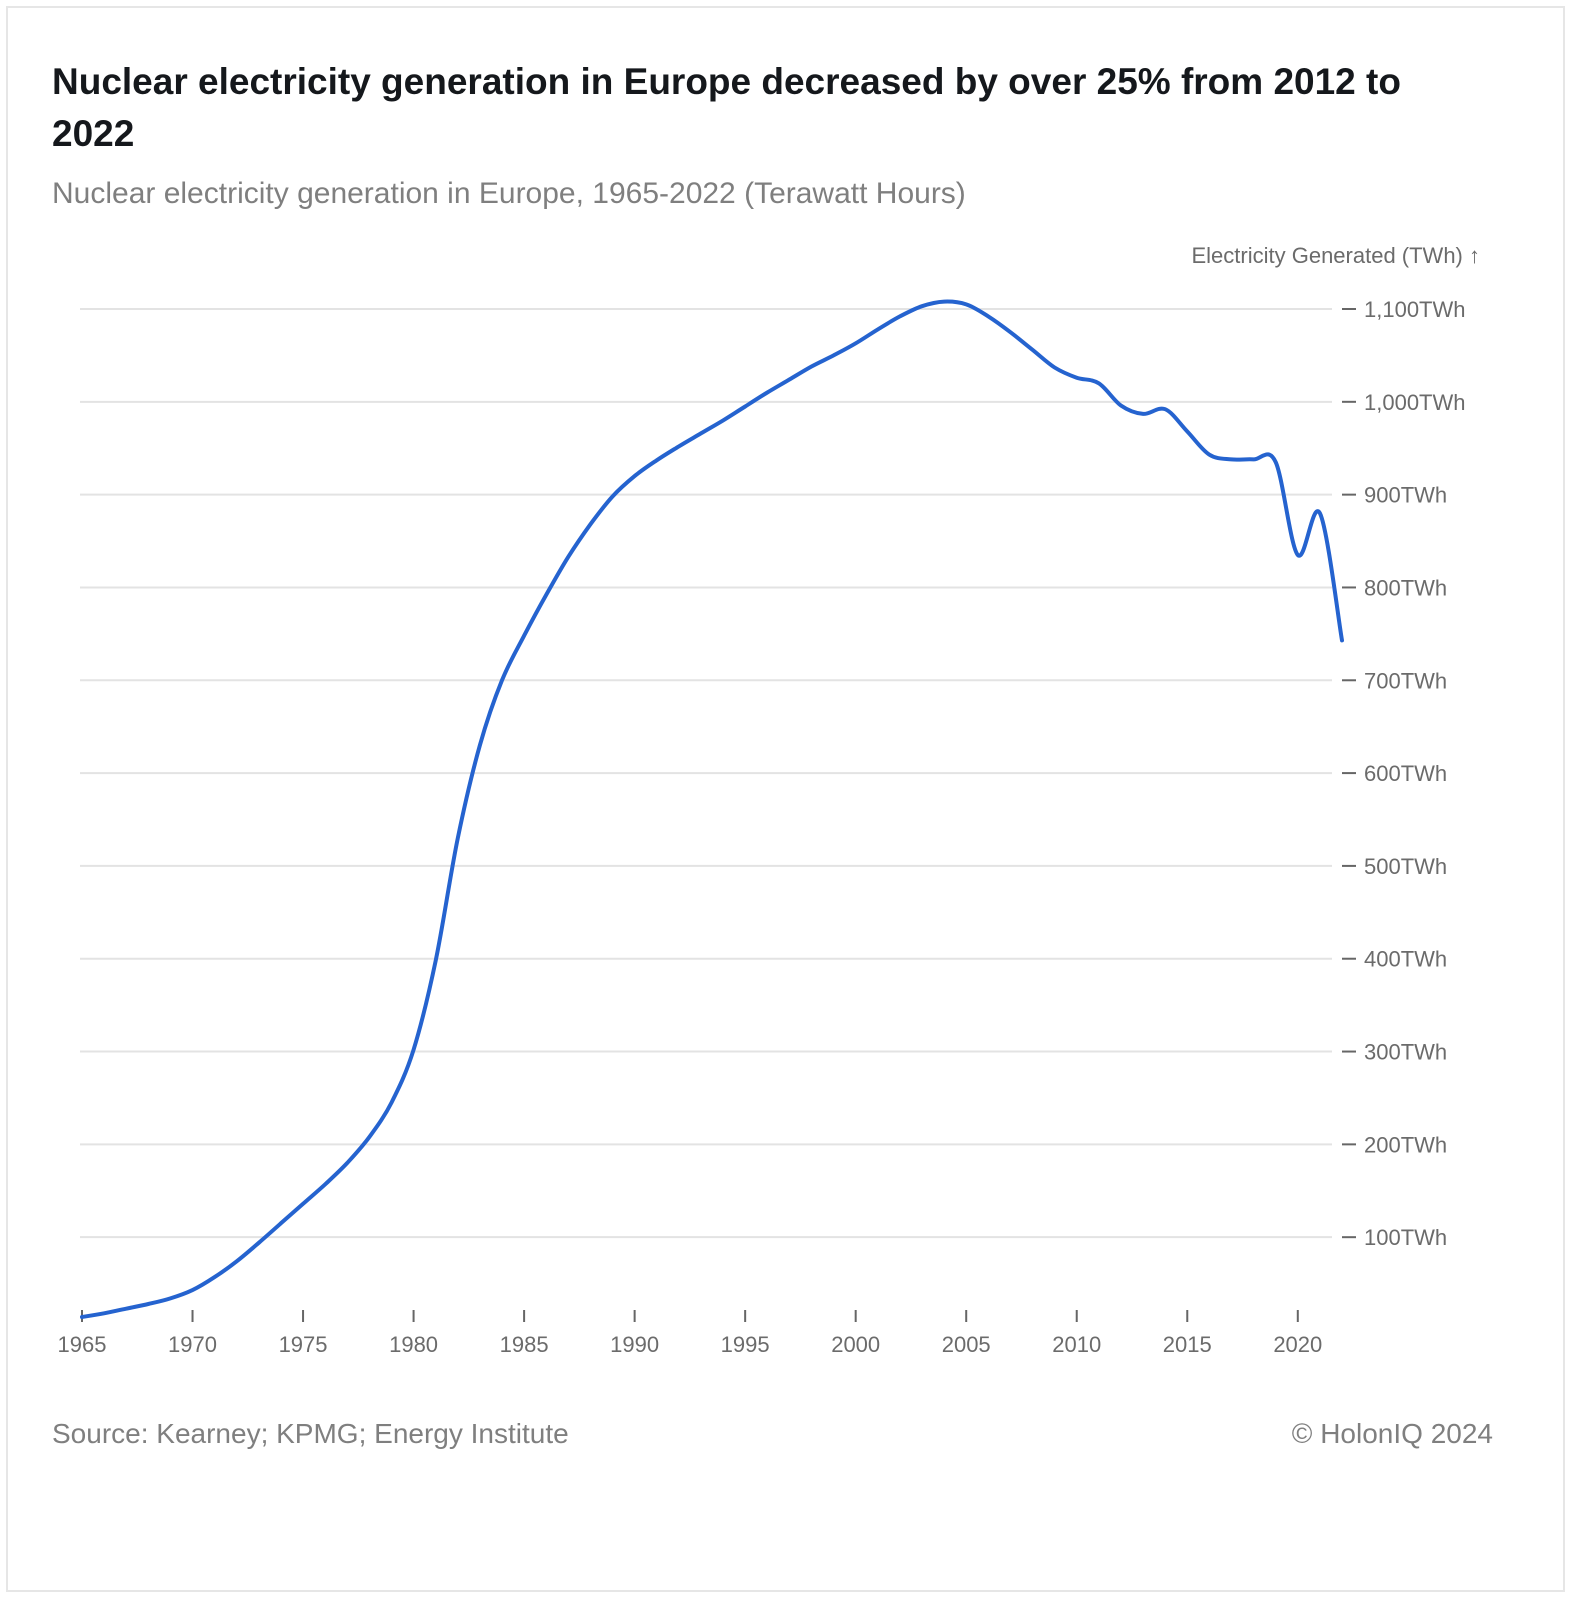 This screenshot has height=1600, width=1573. What do you see at coordinates (1405, 959) in the screenshot?
I see `y-tick-label: 400TWh` at bounding box center [1405, 959].